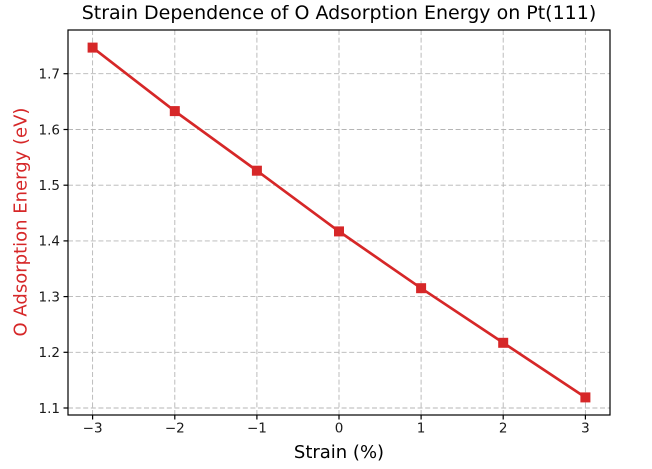 The image size is (652, 469). Describe the element at coordinates (21, 222) in the screenshot. I see `y-axis-label: O Adsorption Energy (eV)` at that location.